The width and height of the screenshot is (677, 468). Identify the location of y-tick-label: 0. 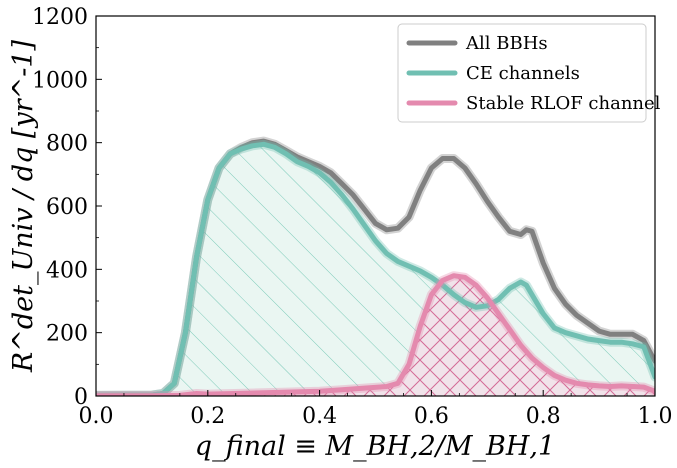
(81, 397).